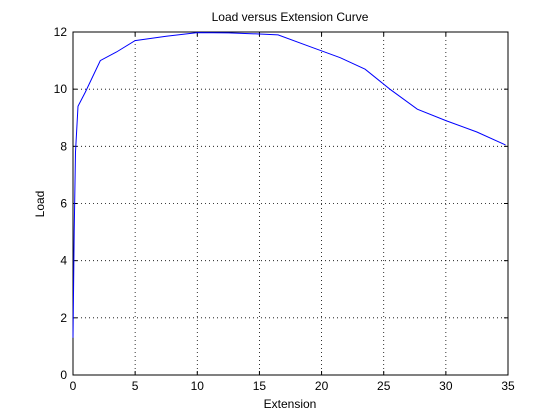 The image size is (560, 420). I want to click on y-tick-label: 12, so click(61, 32).